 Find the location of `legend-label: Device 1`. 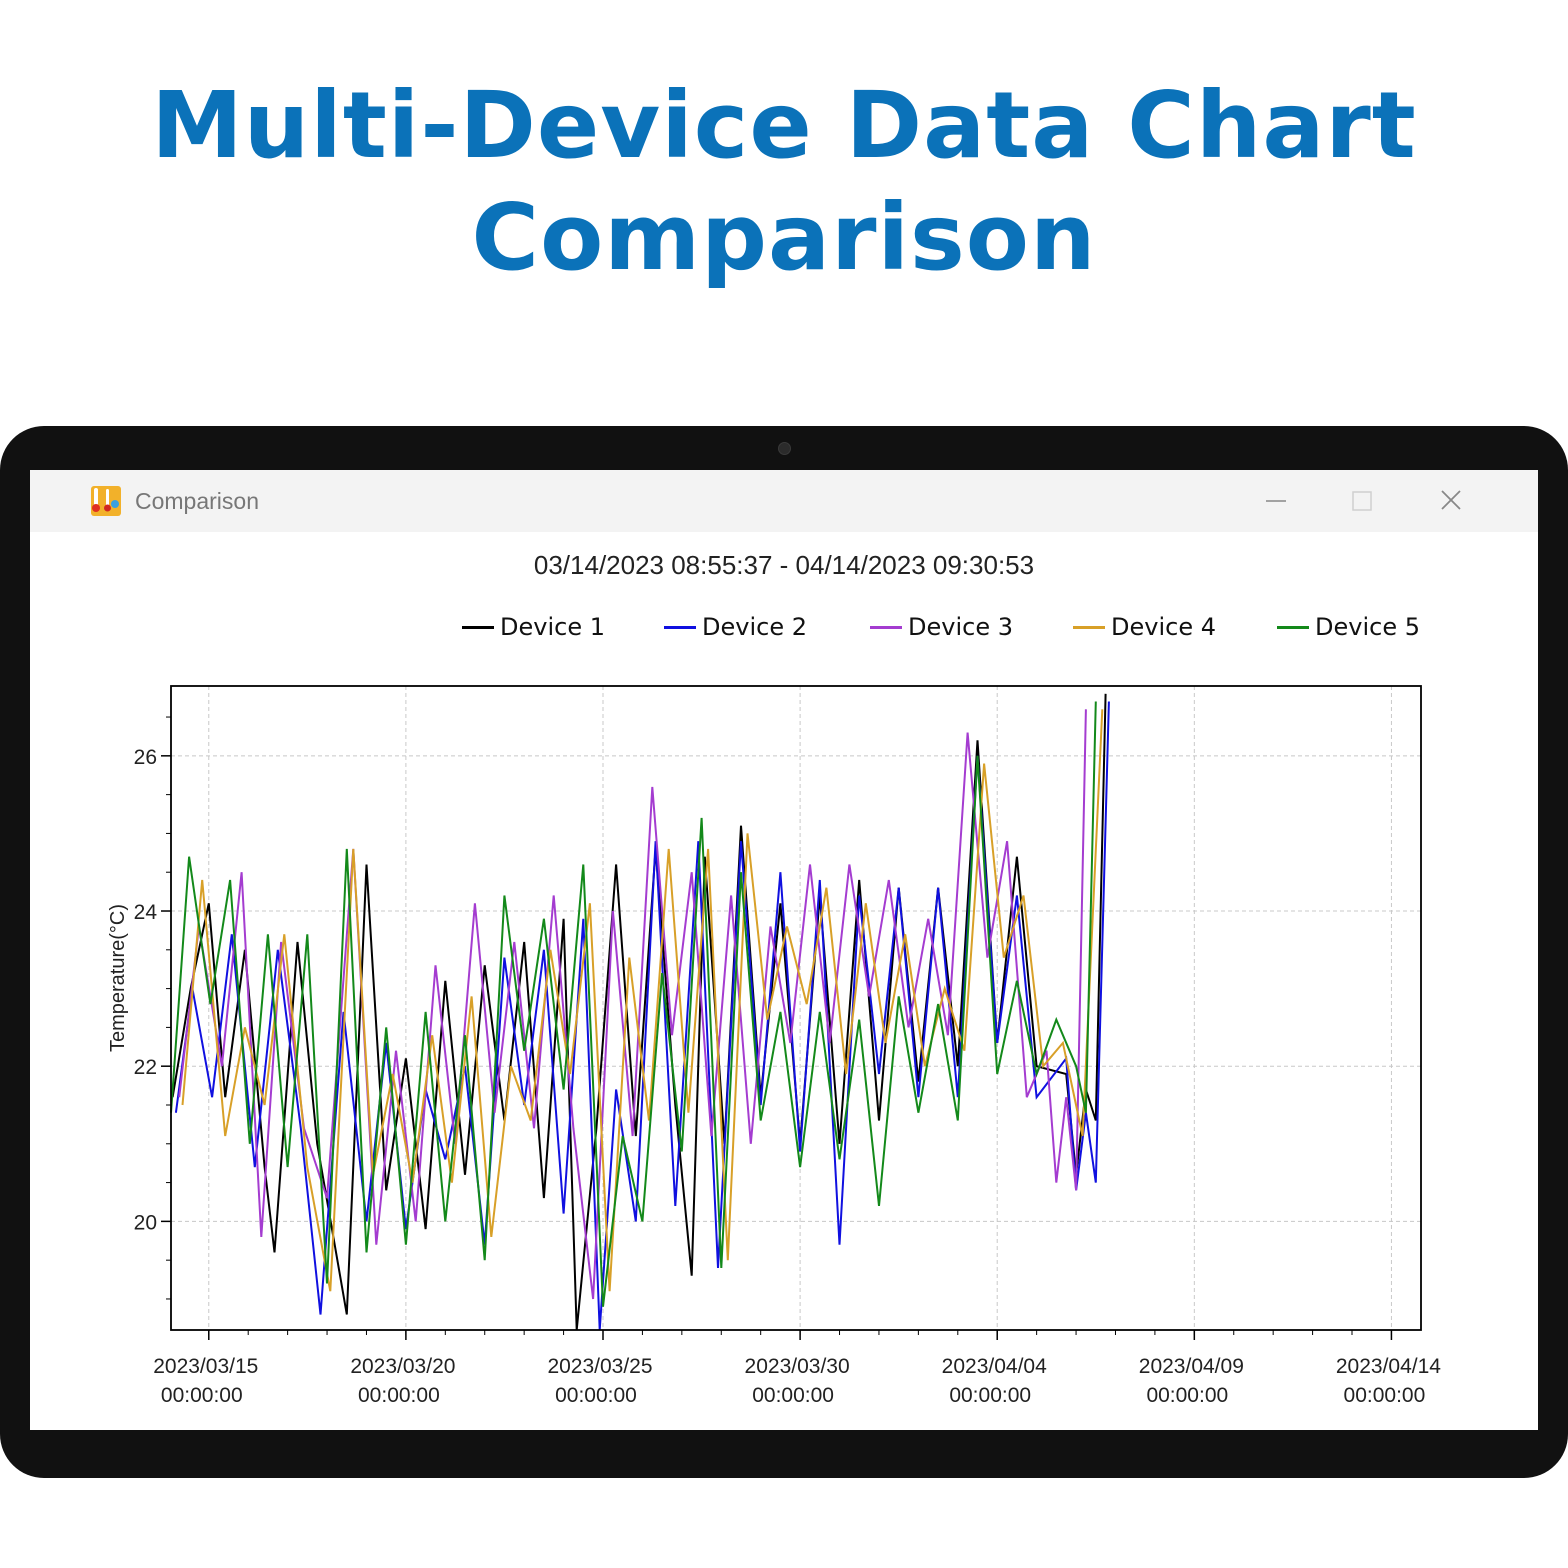

legend-label: Device 1 is located at coordinates (552, 627).